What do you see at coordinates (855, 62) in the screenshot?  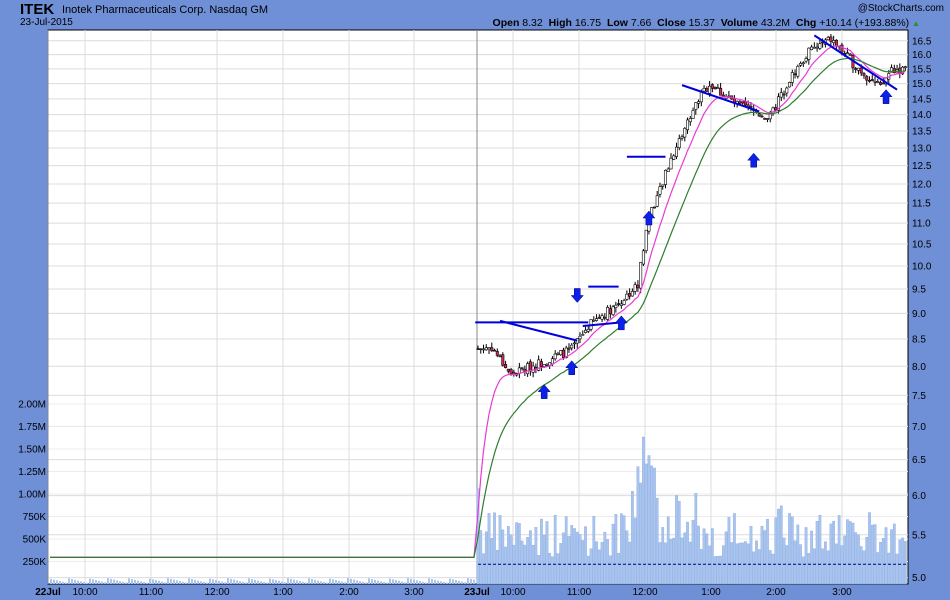 I see `trendline` at bounding box center [855, 62].